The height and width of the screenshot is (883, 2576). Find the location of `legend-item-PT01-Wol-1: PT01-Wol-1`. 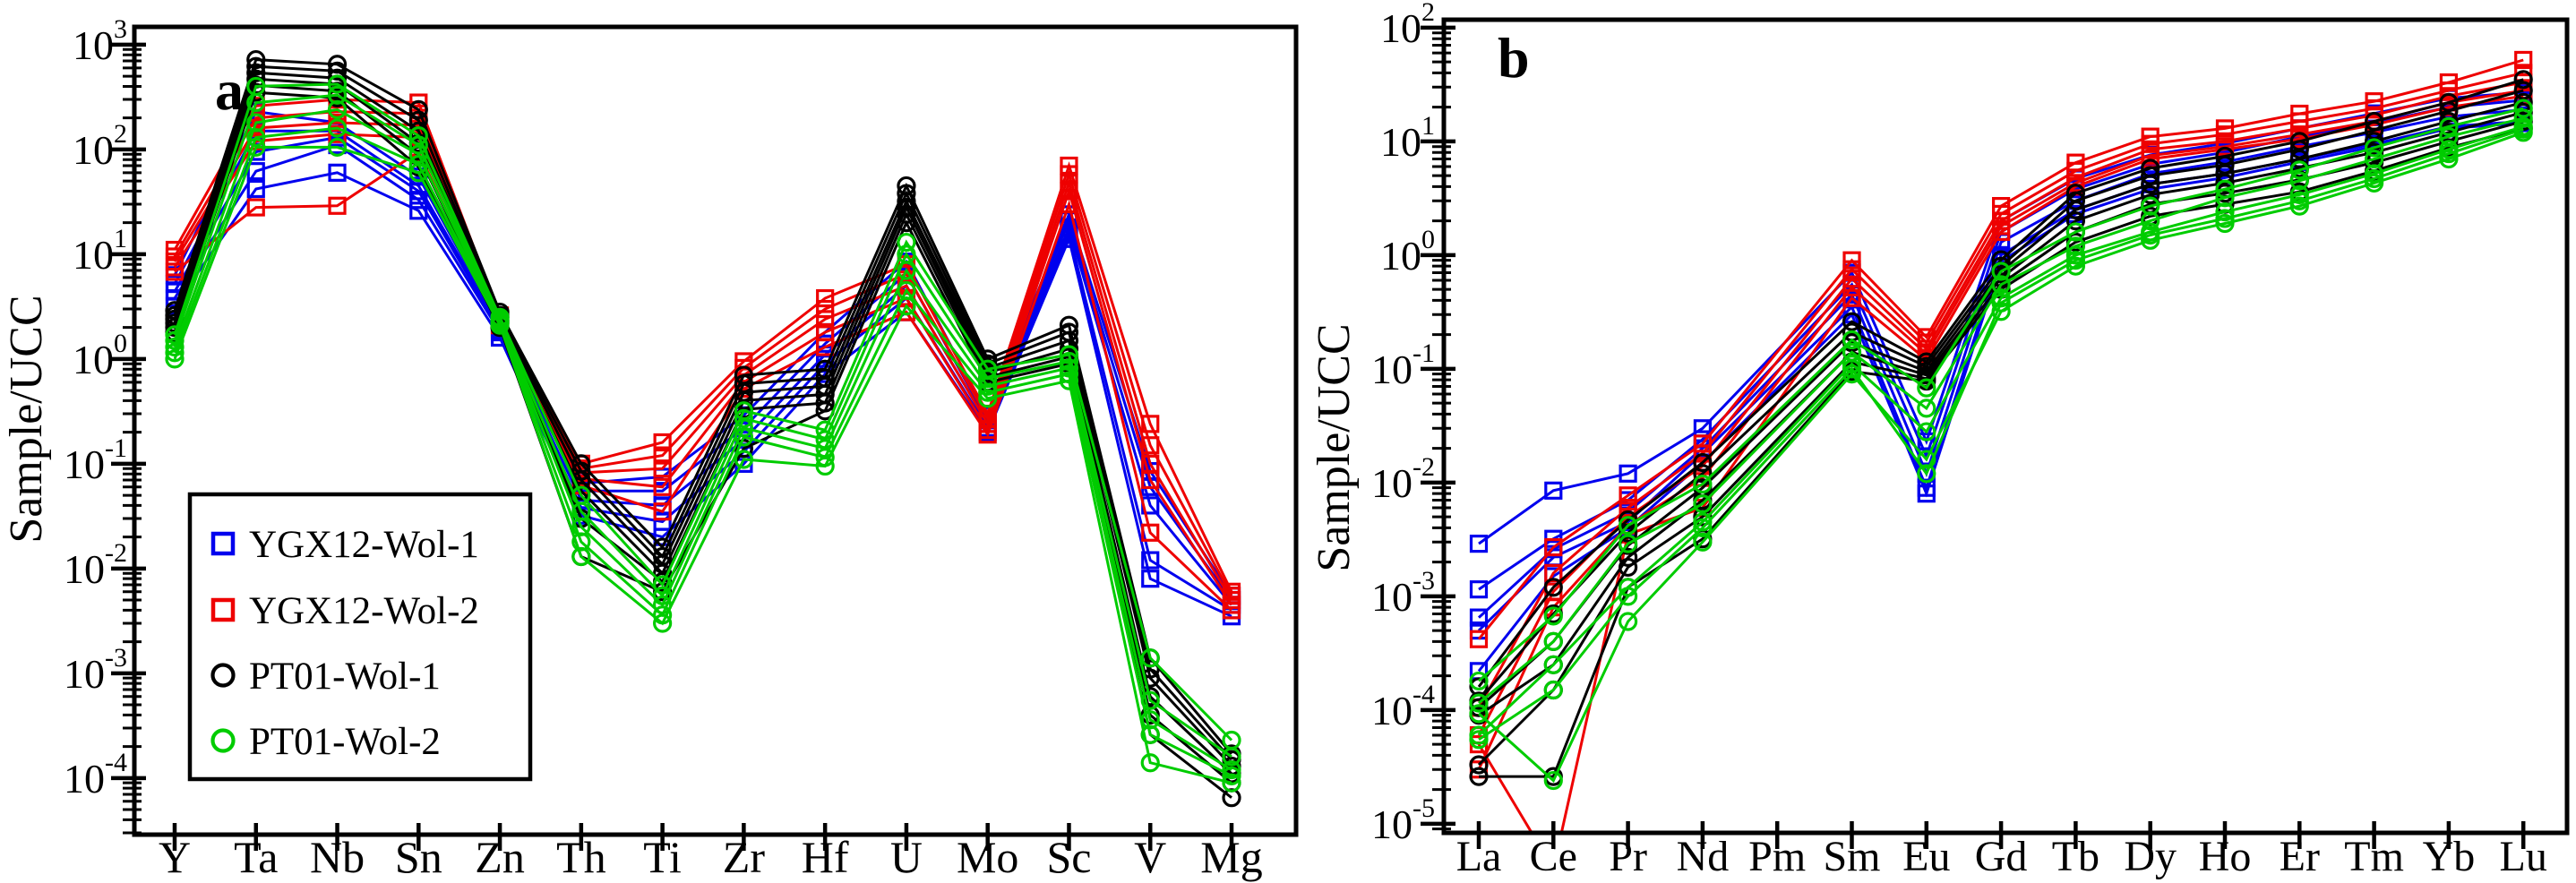

legend-item-PT01-Wol-1: PT01-Wol-1 is located at coordinates (325, 677).